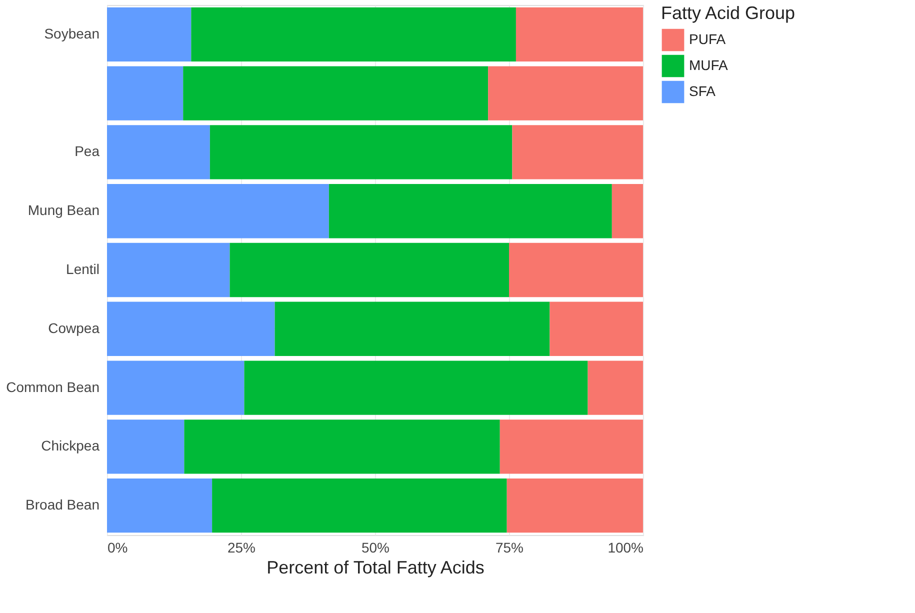  I want to click on legend-title: Fatty Acid Group, so click(728, 13).